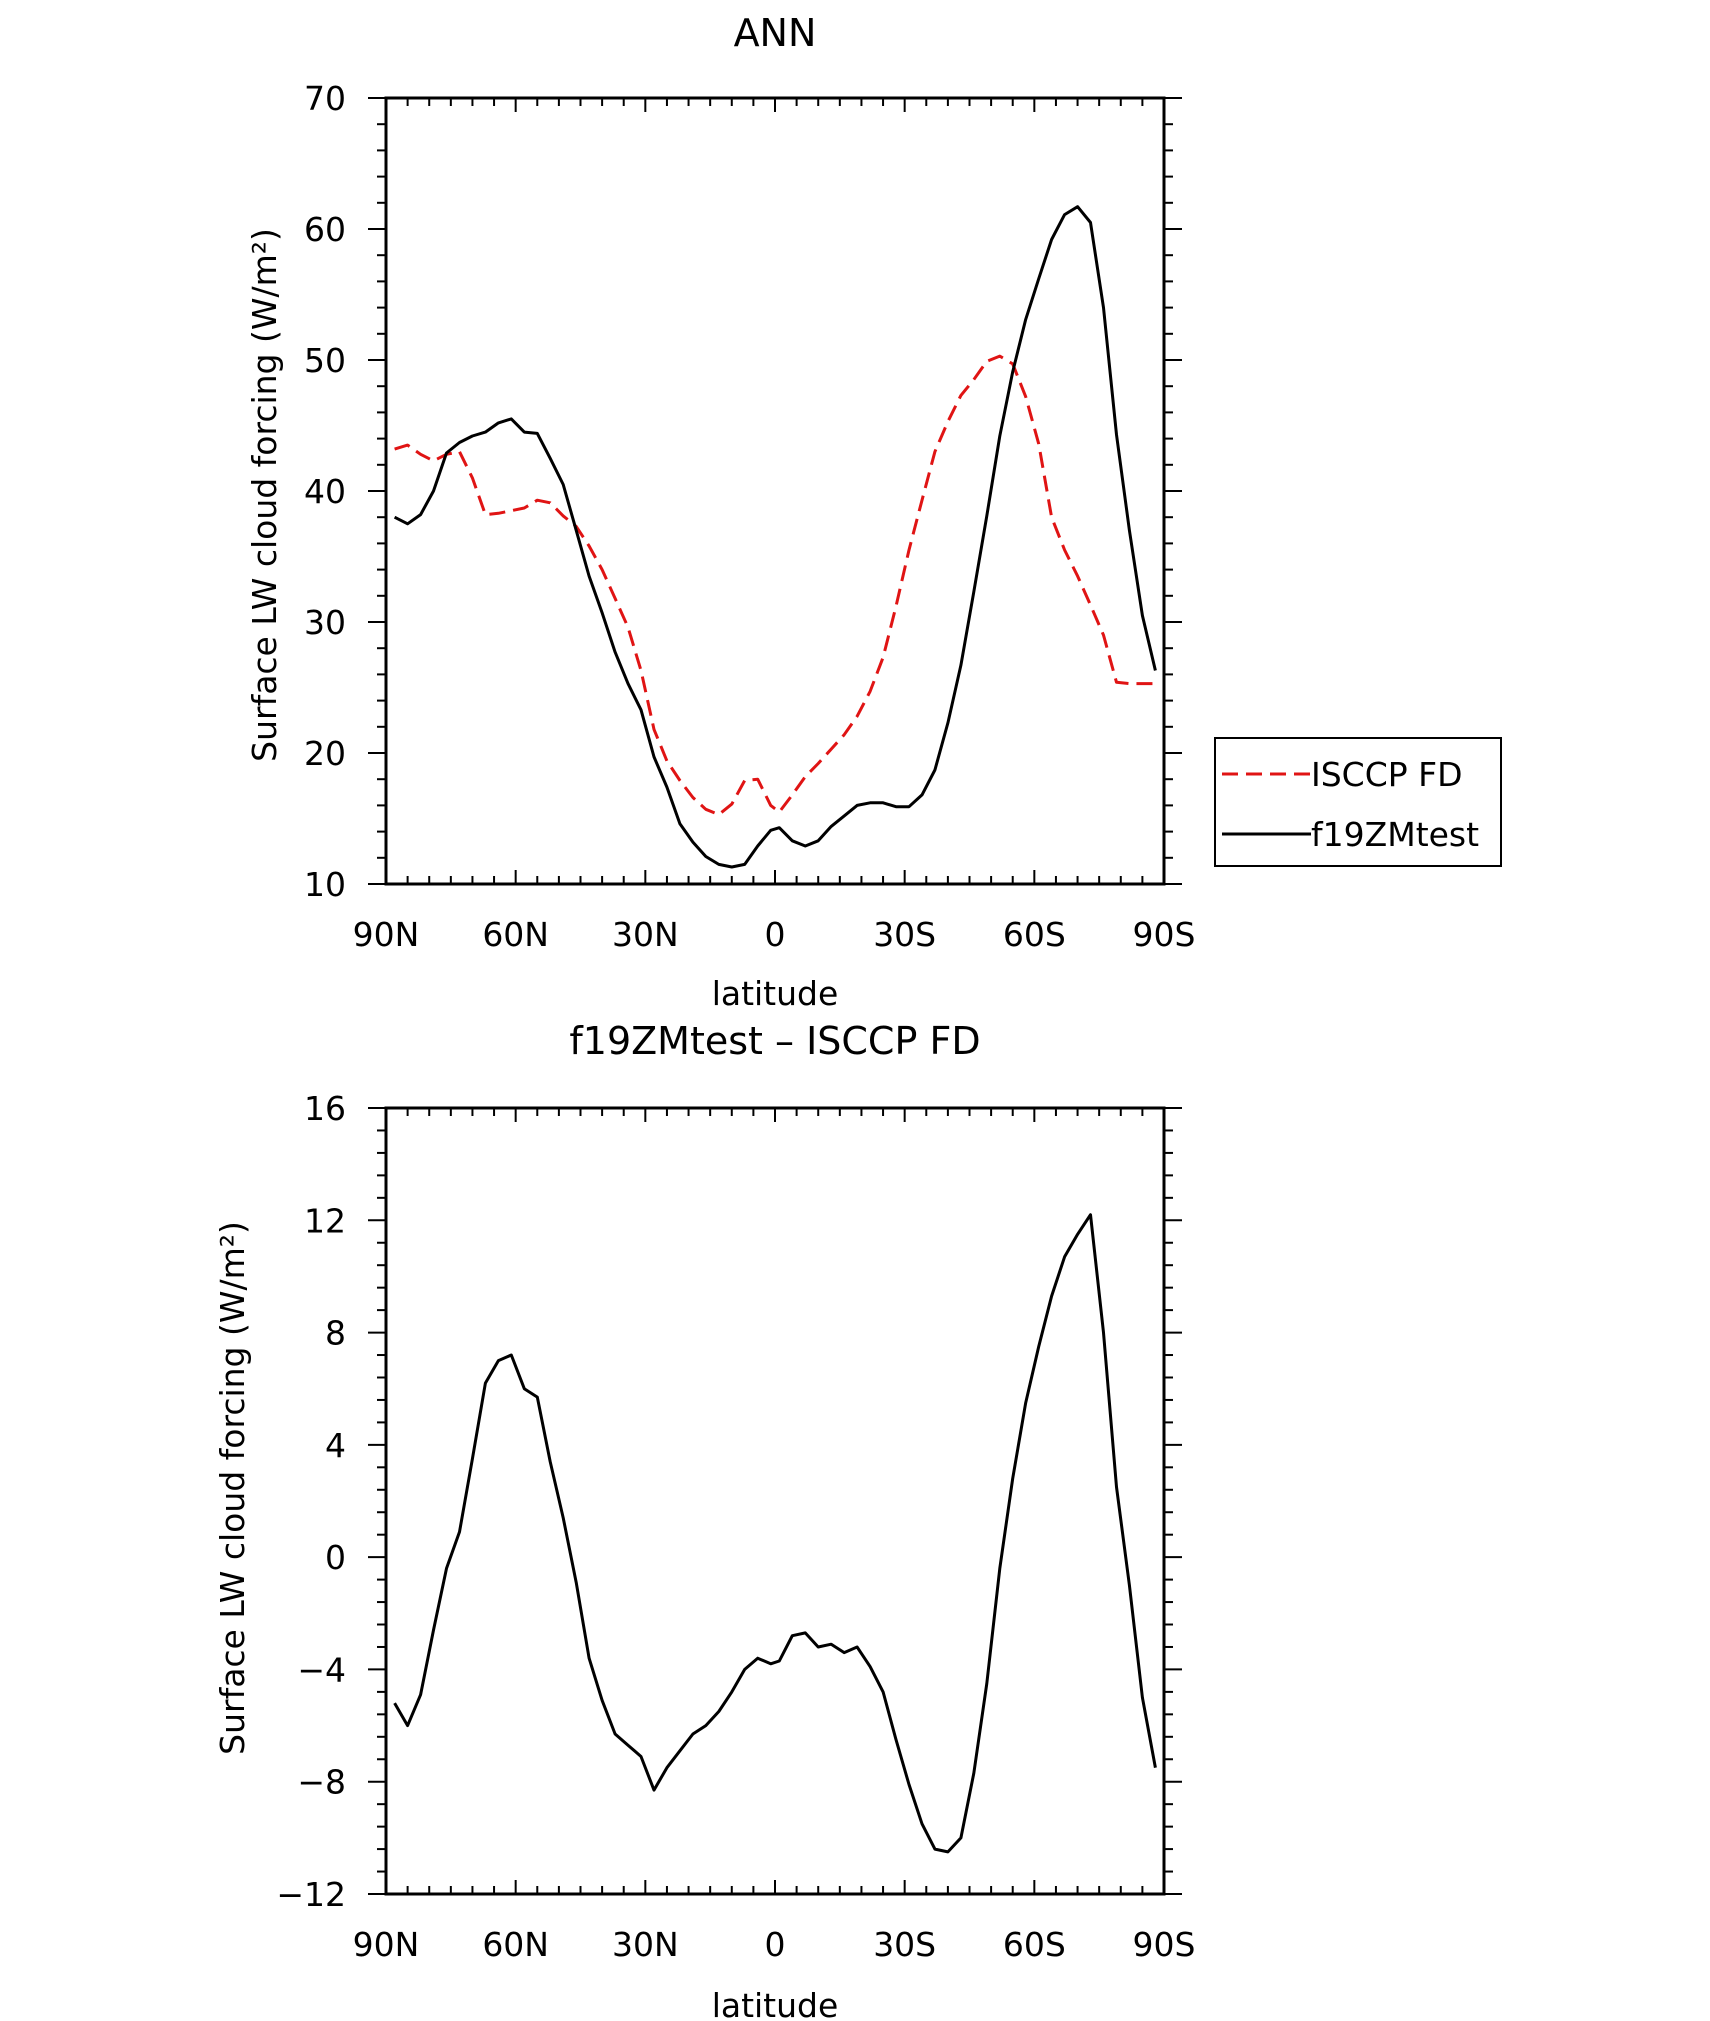 The image size is (1710, 2021). What do you see at coordinates (325, 753) in the screenshot?
I see `y-tick-label: 20` at bounding box center [325, 753].